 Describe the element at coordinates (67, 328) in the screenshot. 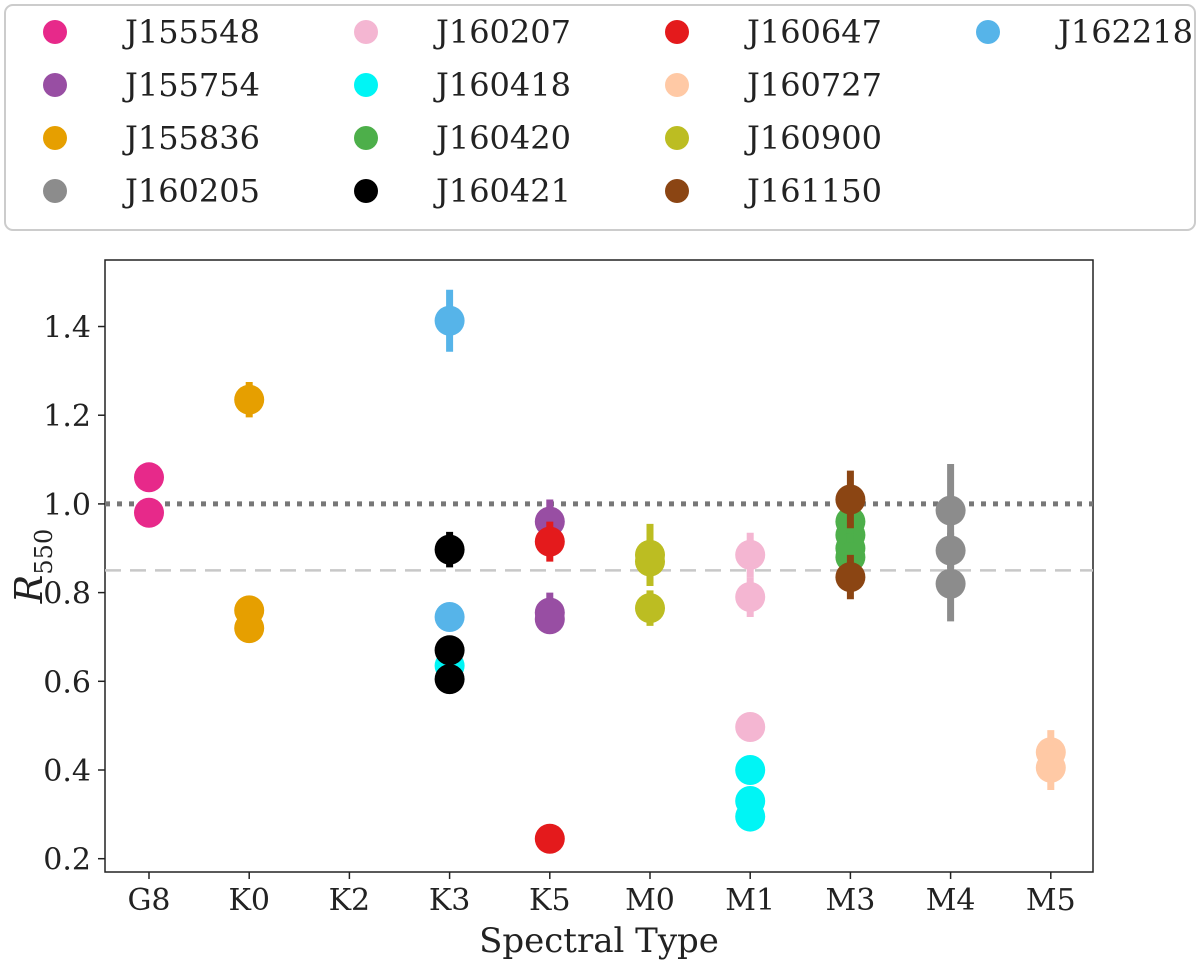

I see `y-tick-label: 1.4` at that location.